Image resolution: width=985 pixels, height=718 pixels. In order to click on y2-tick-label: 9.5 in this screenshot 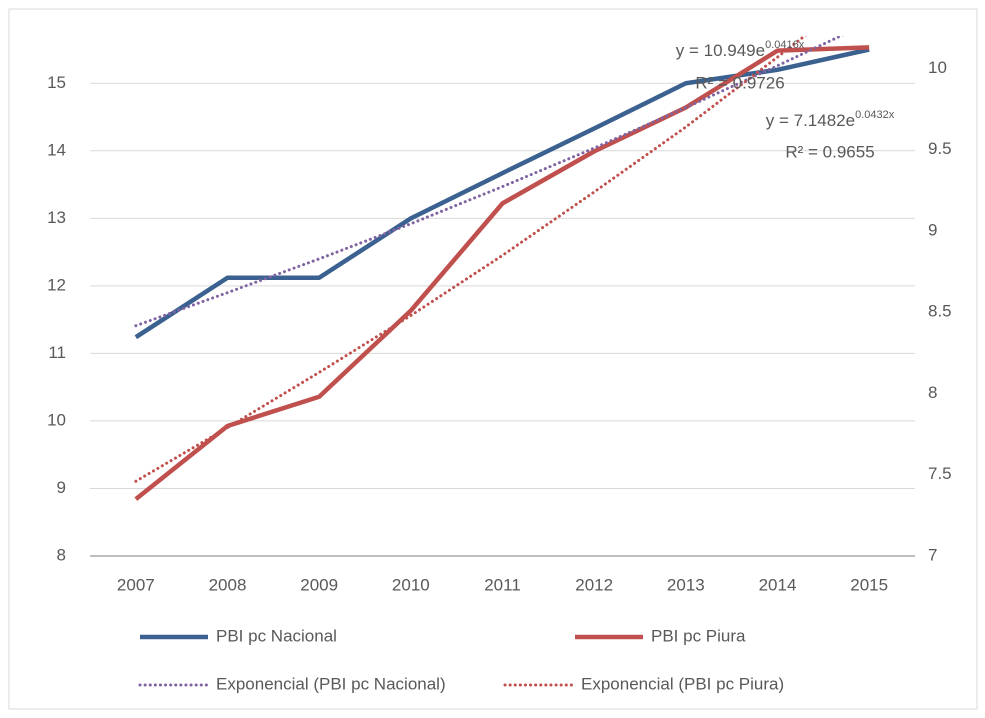, I will do `click(940, 148)`.